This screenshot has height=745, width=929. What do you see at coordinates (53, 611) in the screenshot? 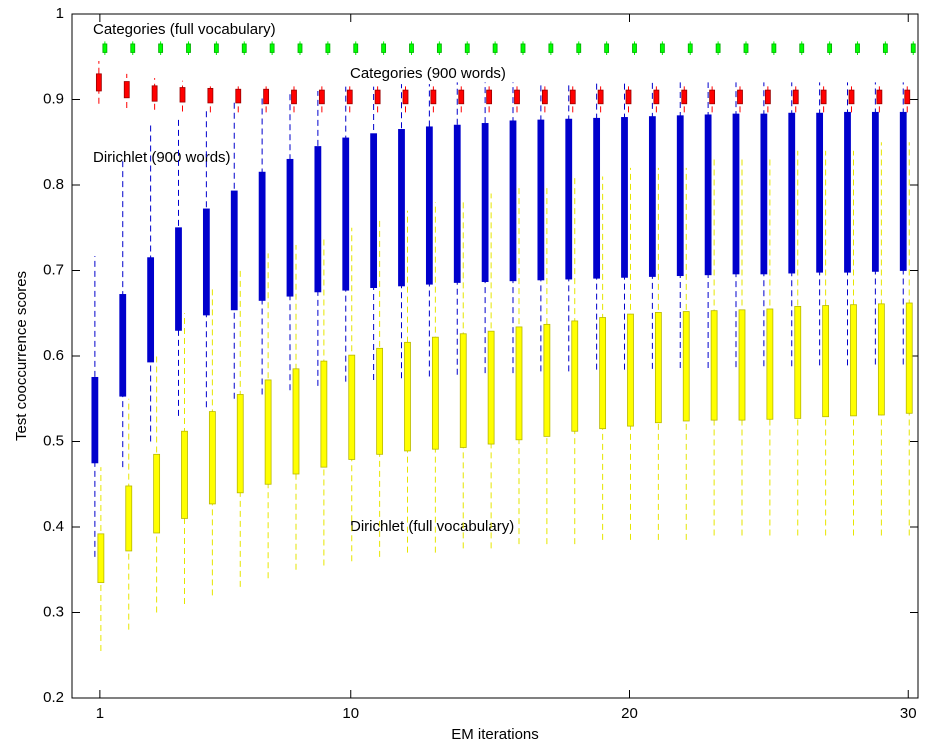
I see `y-tick-label: 0.3` at bounding box center [53, 611].